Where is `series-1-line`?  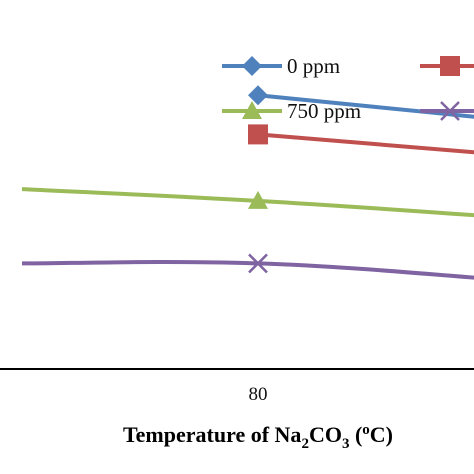 series-1-line is located at coordinates (365, 106).